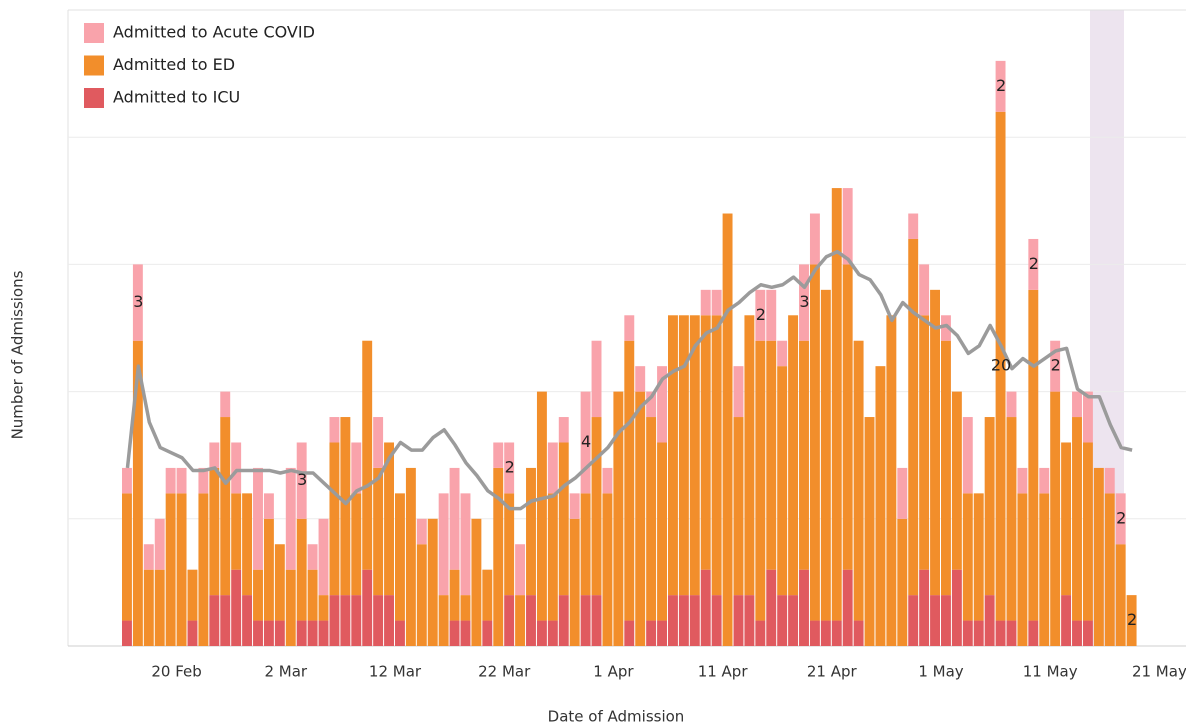 This screenshot has height=727, width=1186. I want to click on x-tick-label: 21 May, so click(1159, 672).